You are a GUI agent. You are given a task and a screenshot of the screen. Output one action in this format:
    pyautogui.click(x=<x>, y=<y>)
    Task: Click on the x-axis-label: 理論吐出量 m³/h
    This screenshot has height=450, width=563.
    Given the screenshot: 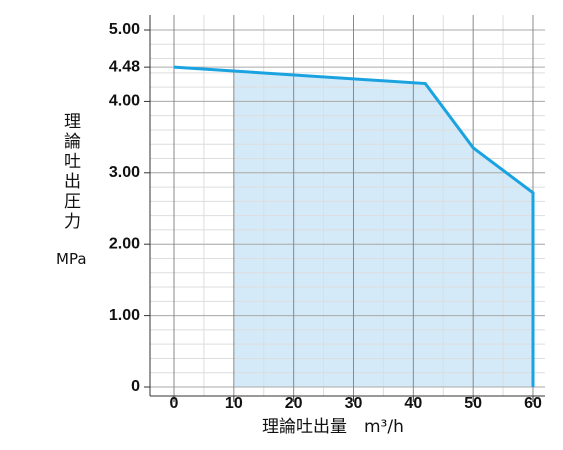 What is the action you would take?
    pyautogui.click(x=333, y=427)
    